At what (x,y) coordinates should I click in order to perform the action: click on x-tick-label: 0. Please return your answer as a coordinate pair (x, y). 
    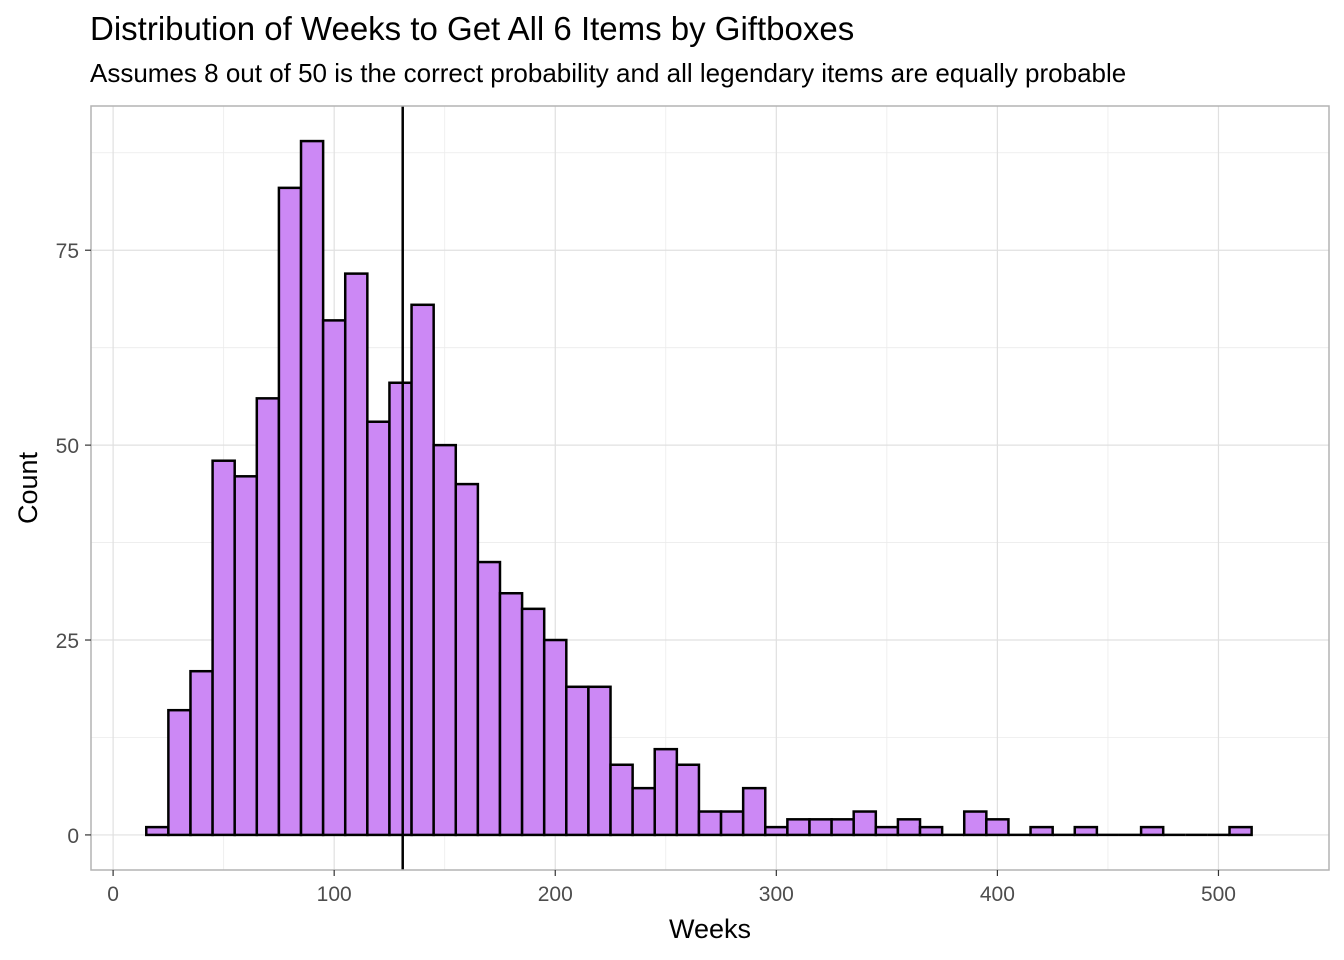
    Looking at the image, I should click on (113, 894).